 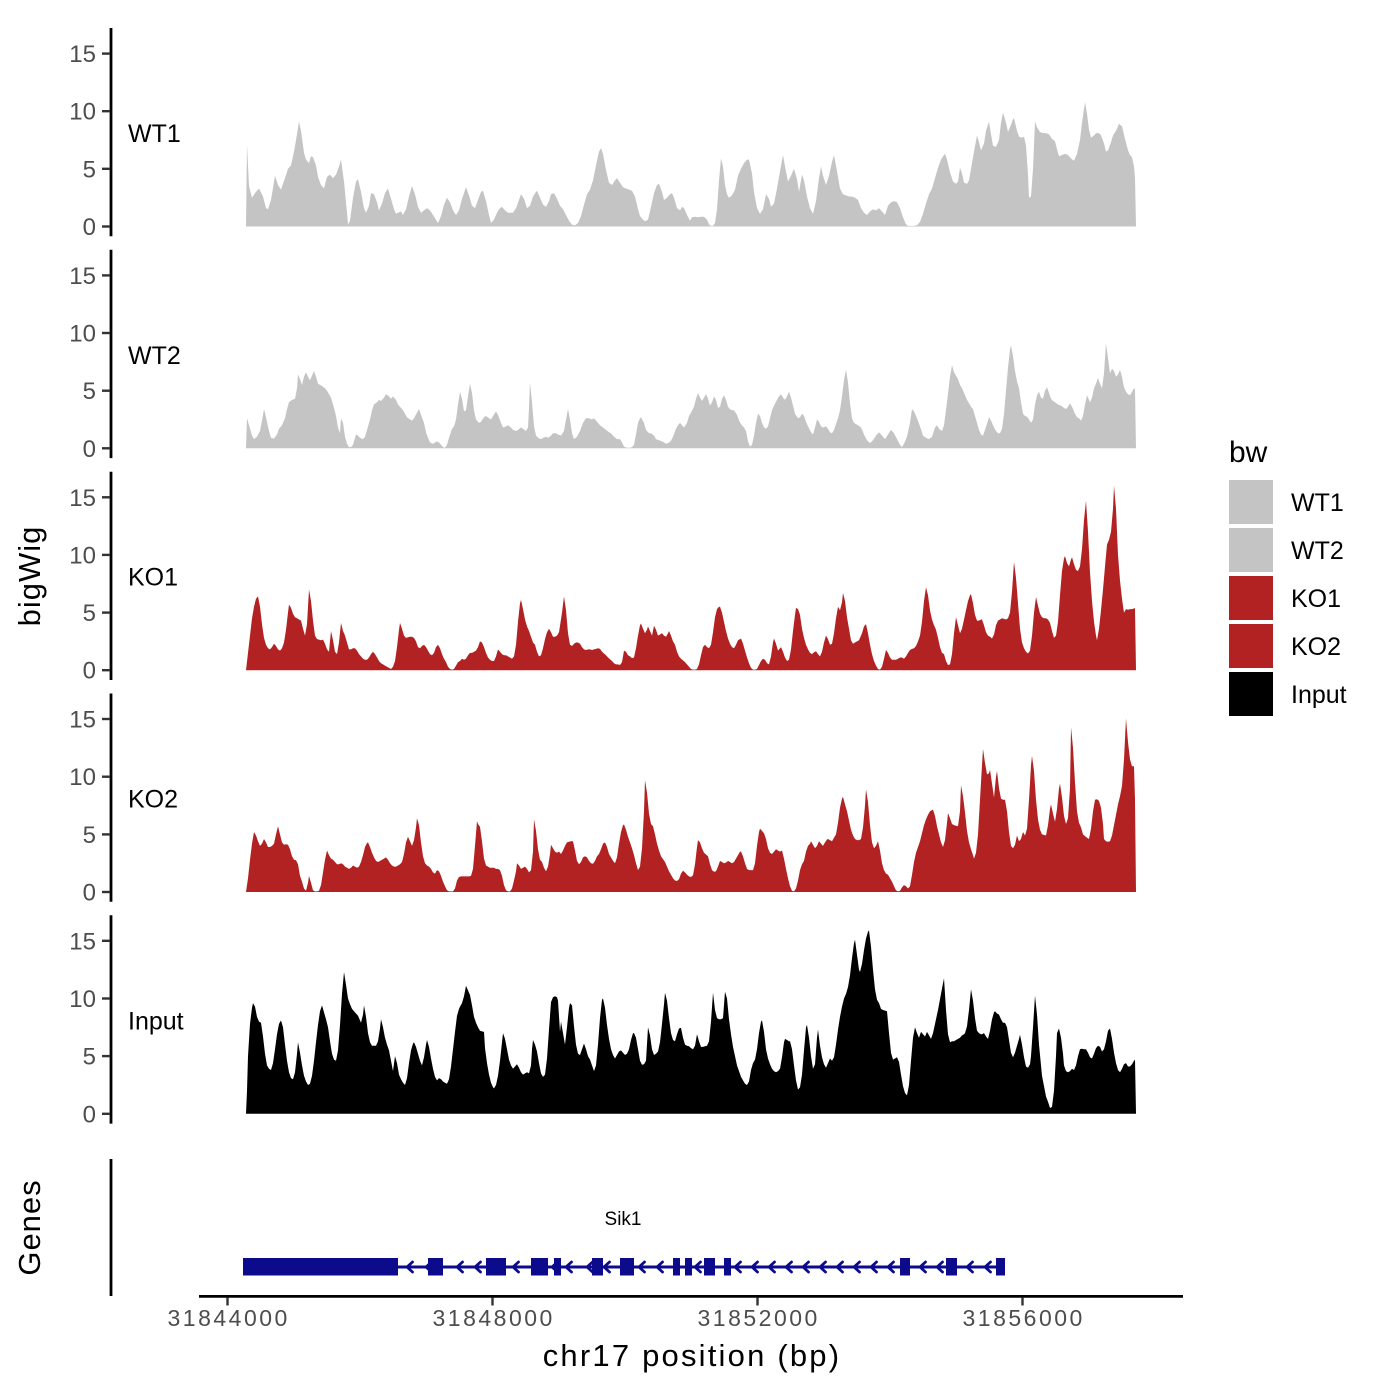 I want to click on svg-text: Genes, so click(x=29, y=1227).